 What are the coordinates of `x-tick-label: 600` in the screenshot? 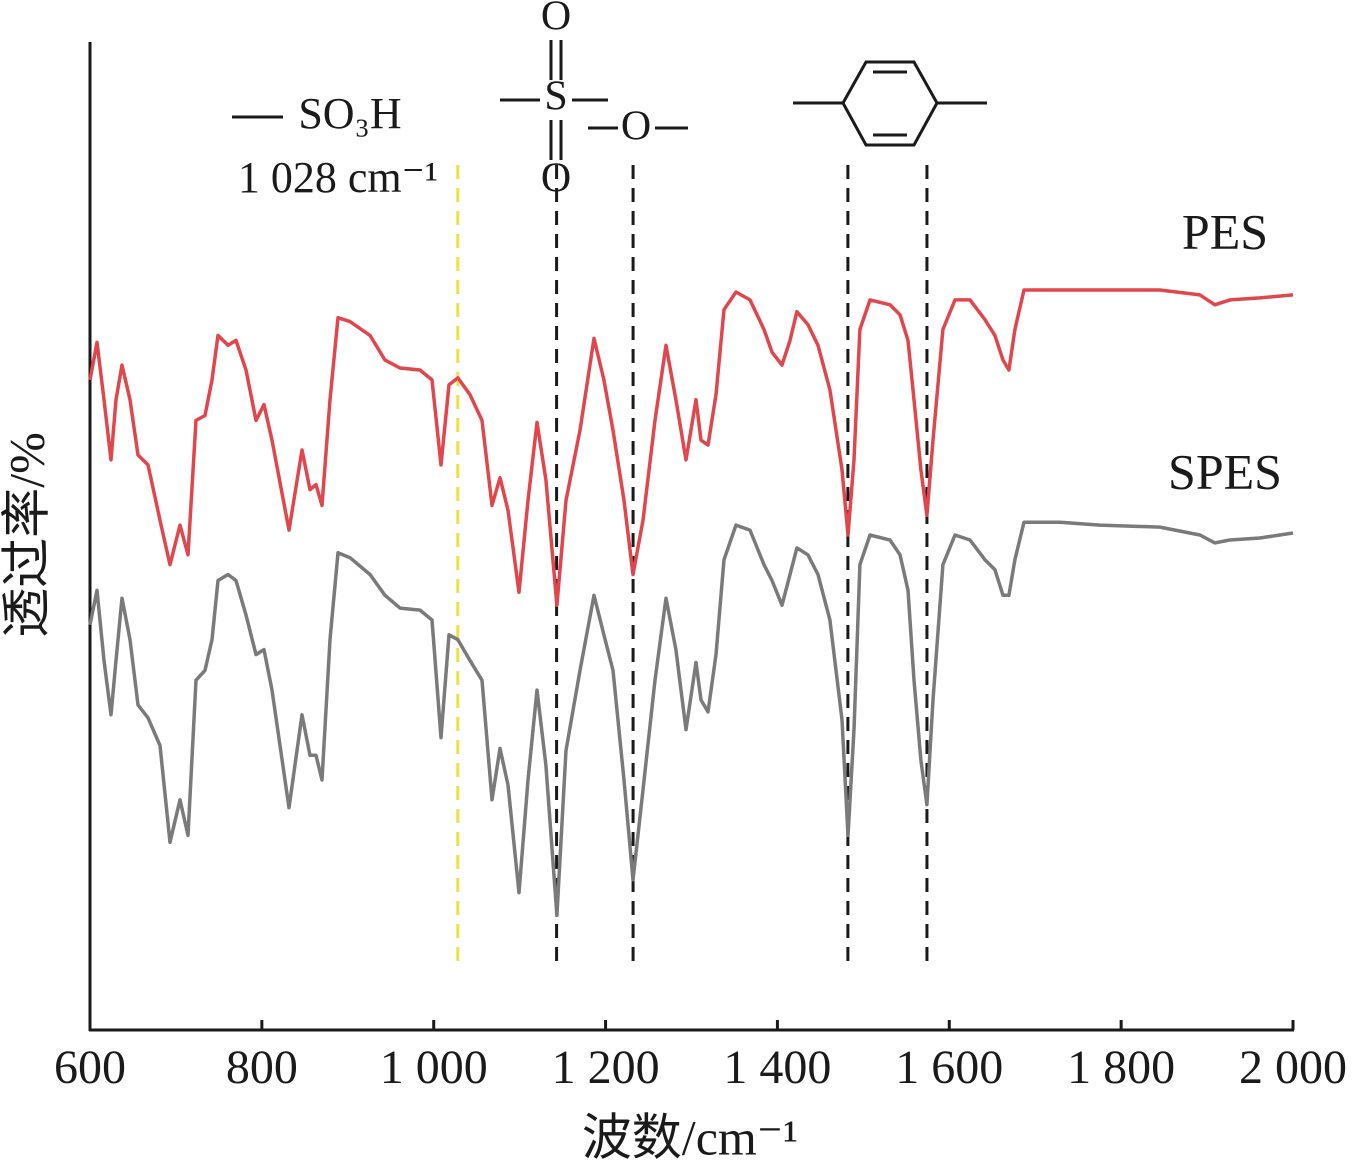 It's located at (90, 1067).